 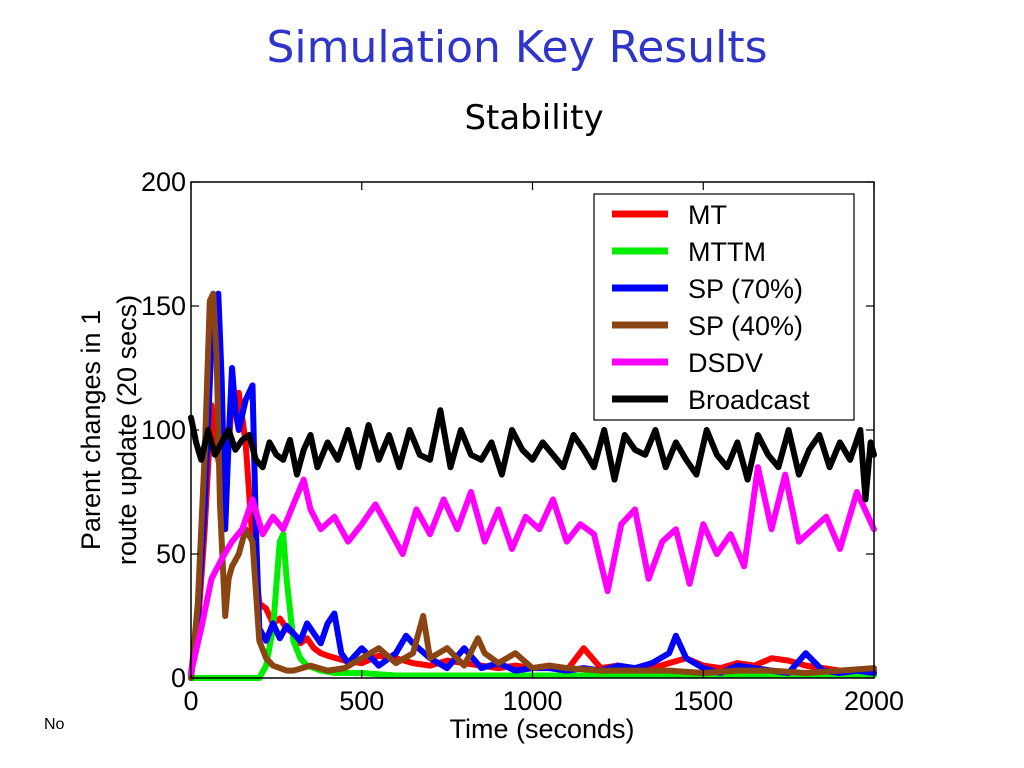 What do you see at coordinates (178, 678) in the screenshot?
I see `y-tick-label: 0` at bounding box center [178, 678].